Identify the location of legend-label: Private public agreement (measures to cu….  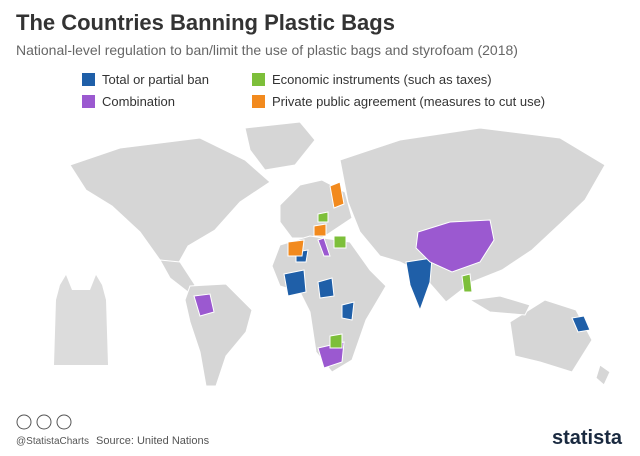
(408, 101).